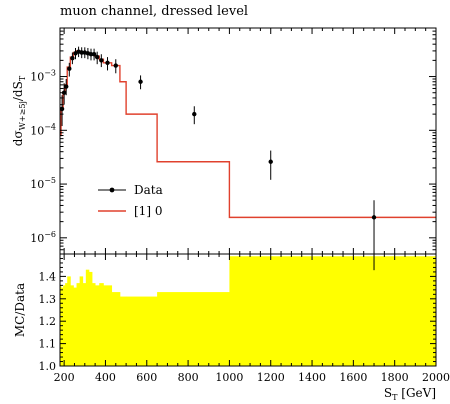 The height and width of the screenshot is (404, 450). What do you see at coordinates (48, 344) in the screenshot?
I see `y-tick-label-ratio: 1.1` at bounding box center [48, 344].